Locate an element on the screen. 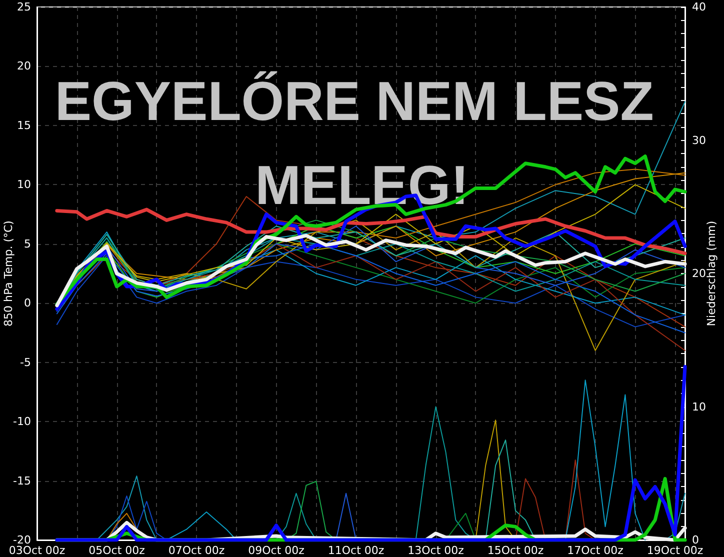  y2-tick-label: 0 is located at coordinates (695, 540).